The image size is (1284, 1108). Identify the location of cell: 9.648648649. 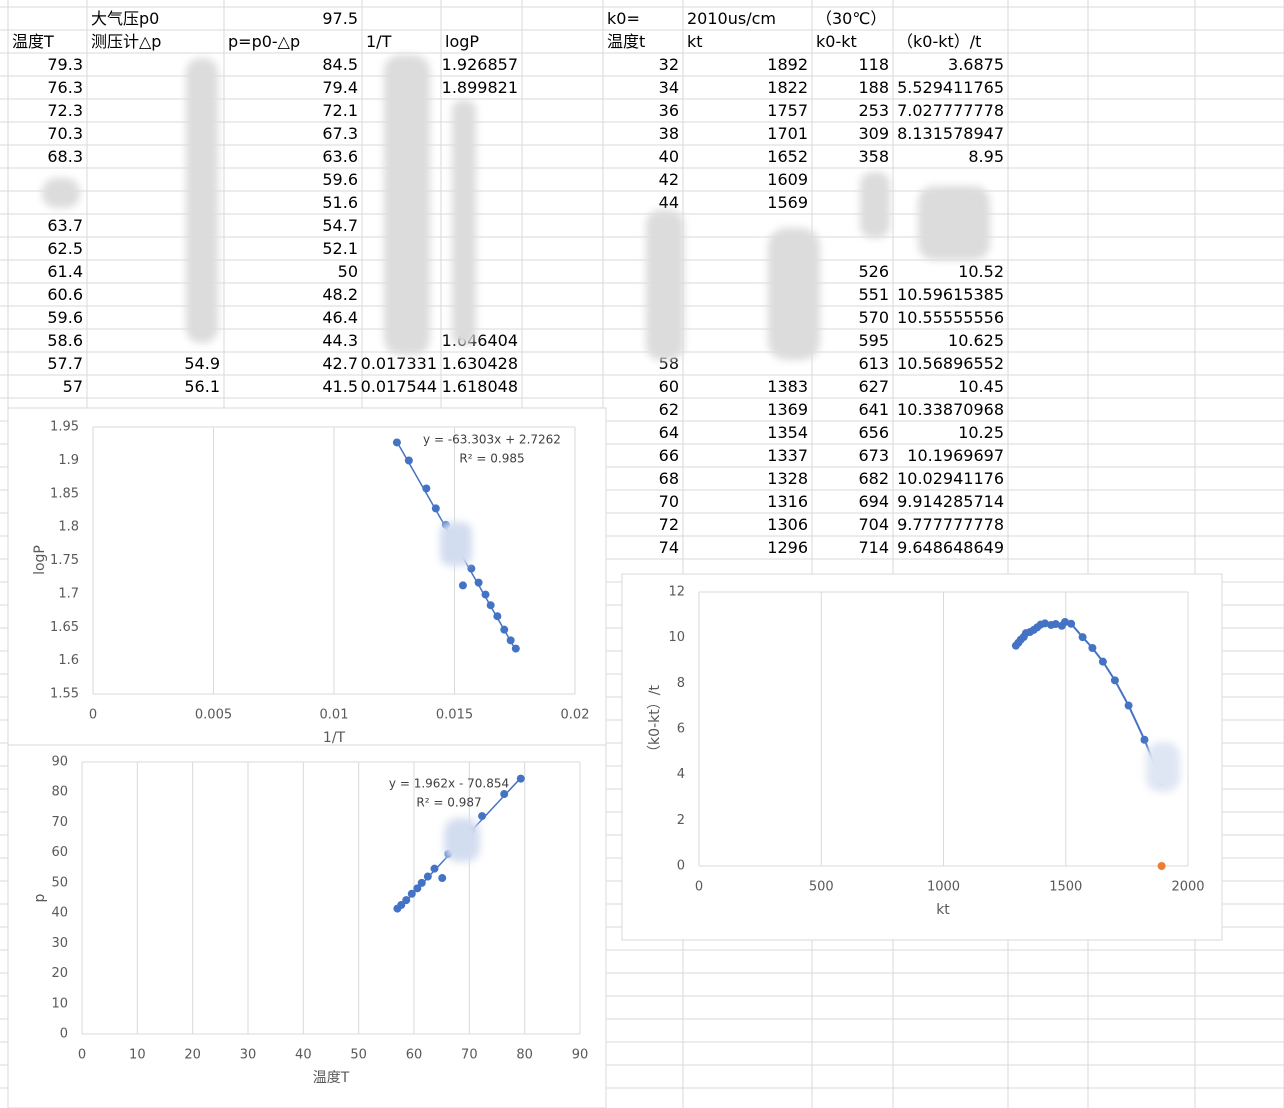
(950, 547).